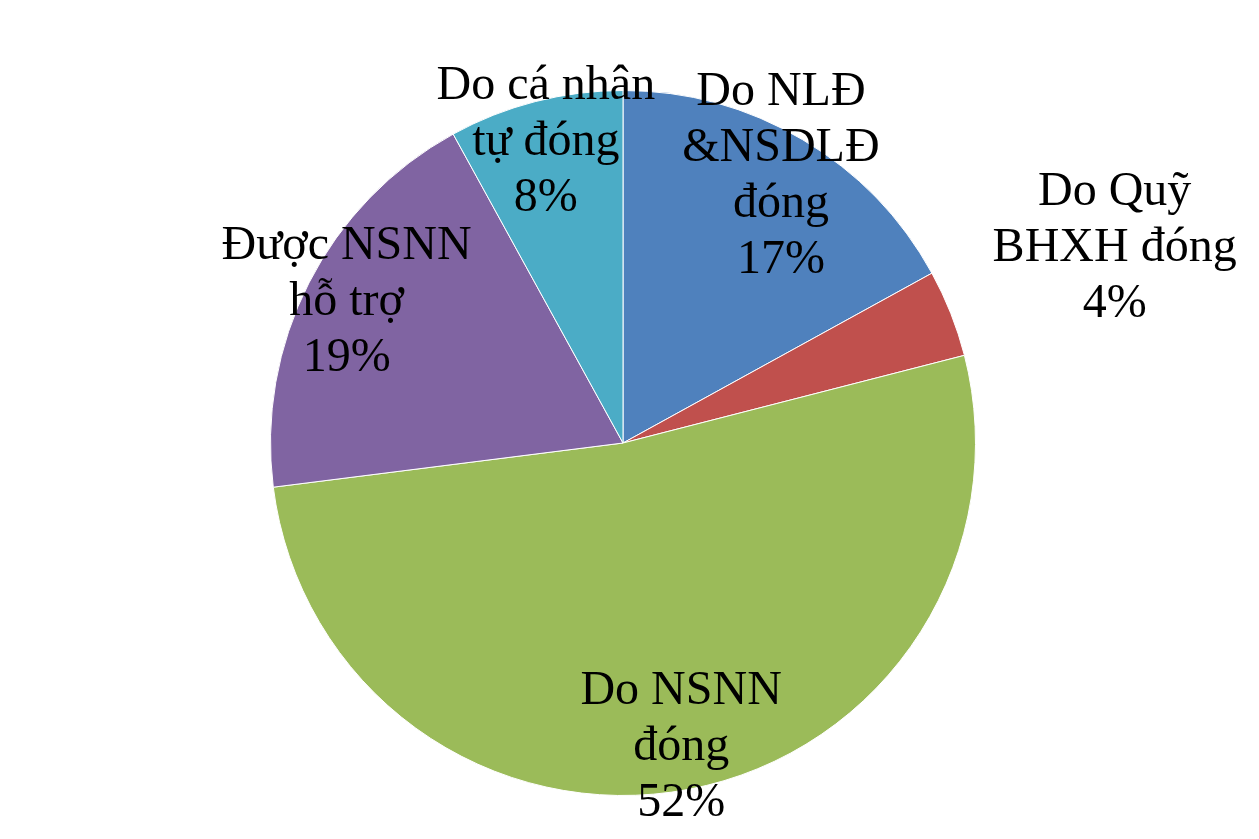 This screenshot has height=839, width=1259. I want to click on data-label: 4%, so click(1114, 300).